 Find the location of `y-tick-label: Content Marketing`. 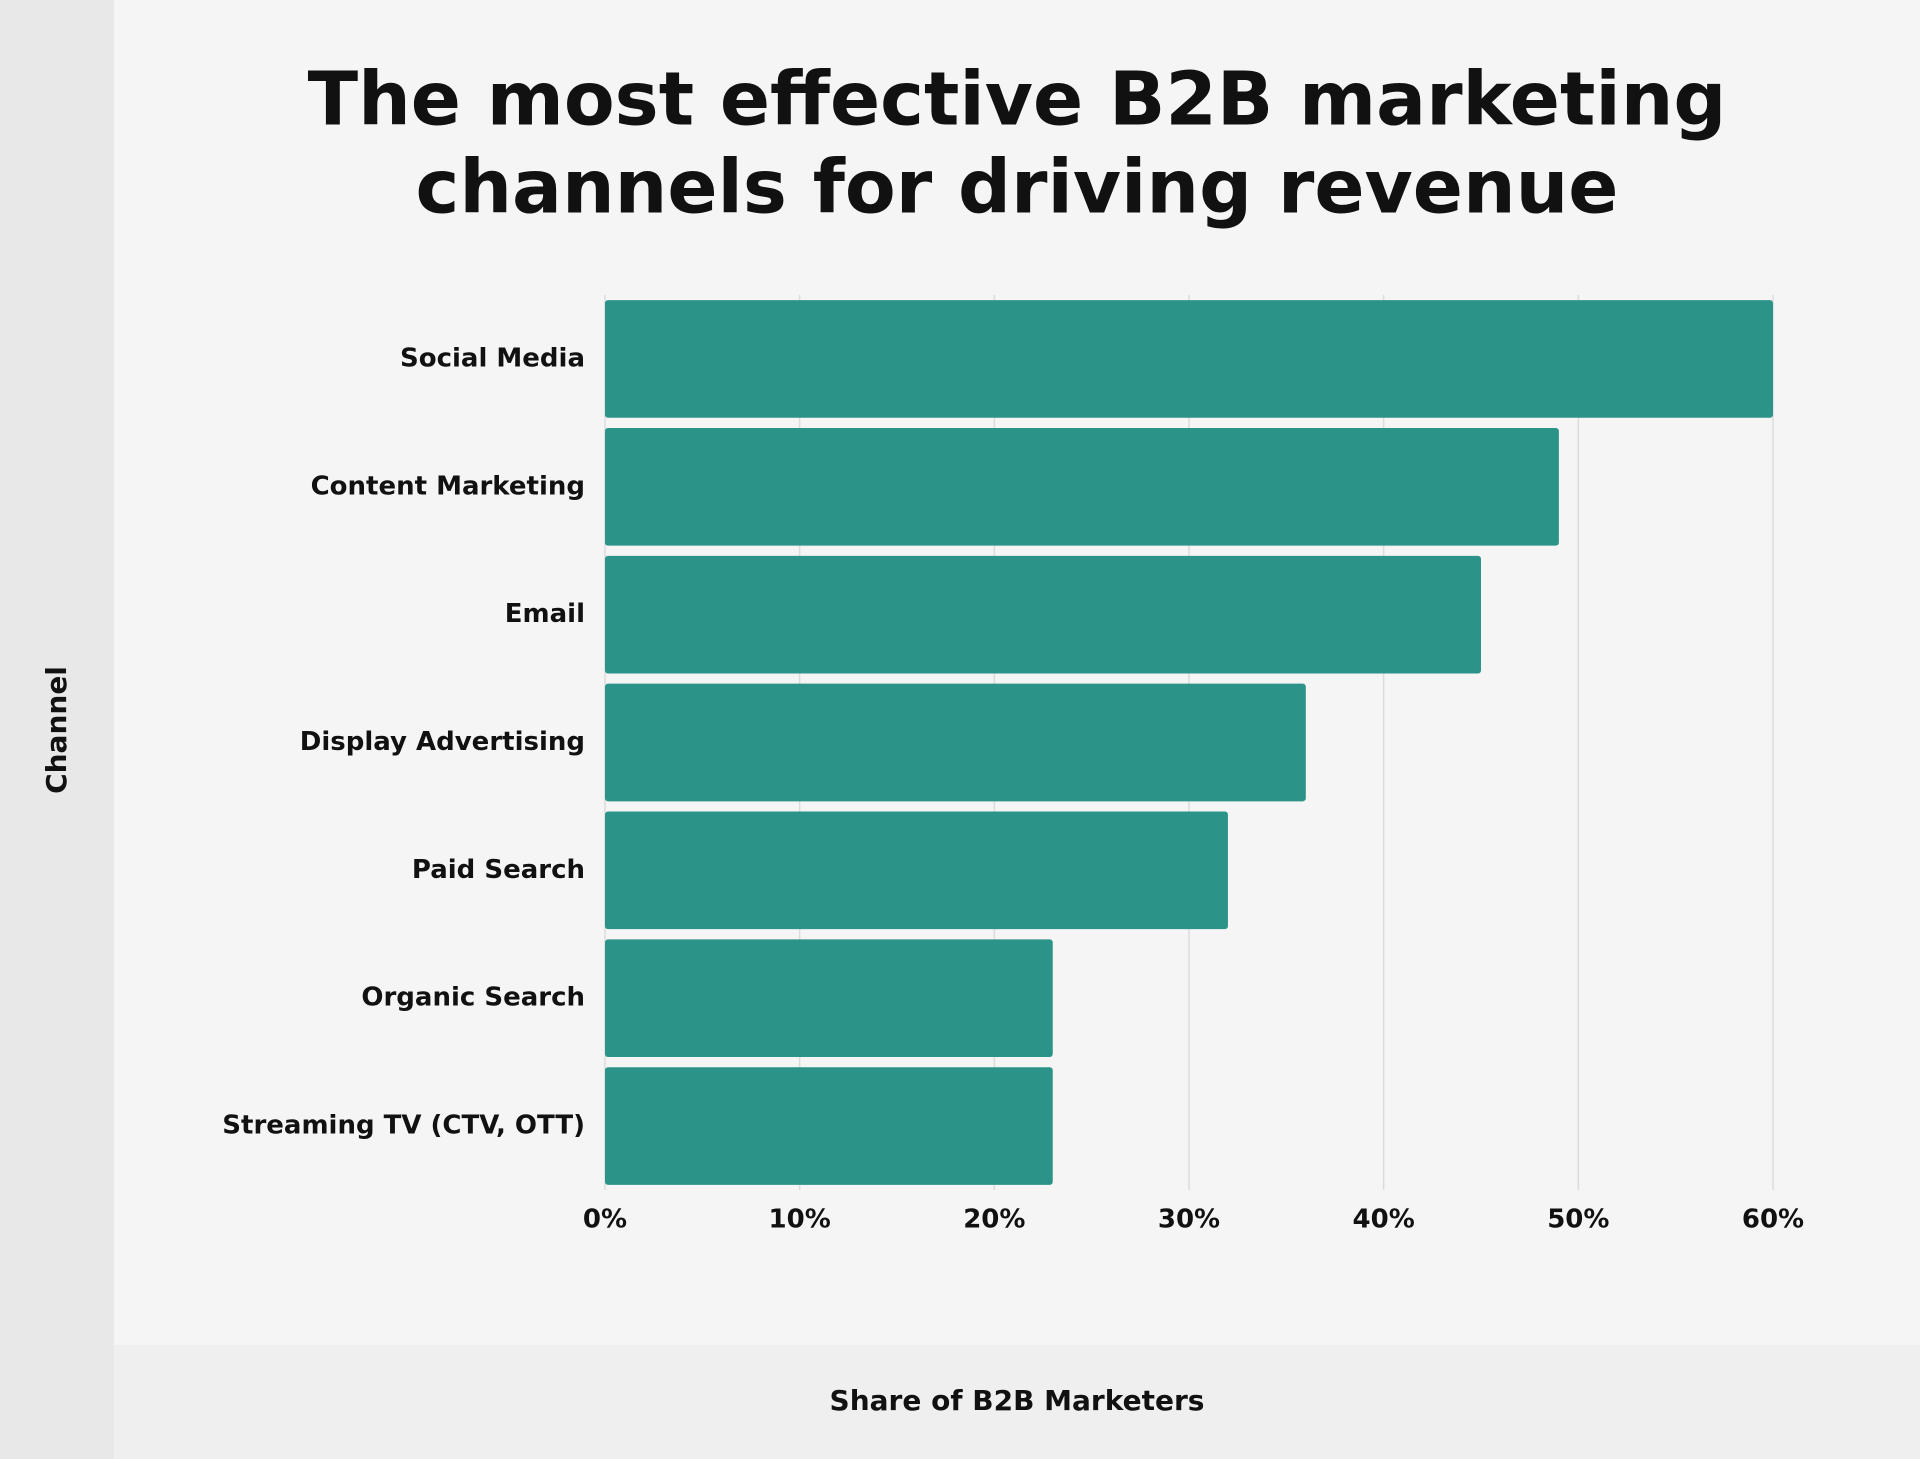

y-tick-label: Content Marketing is located at coordinates (448, 486).